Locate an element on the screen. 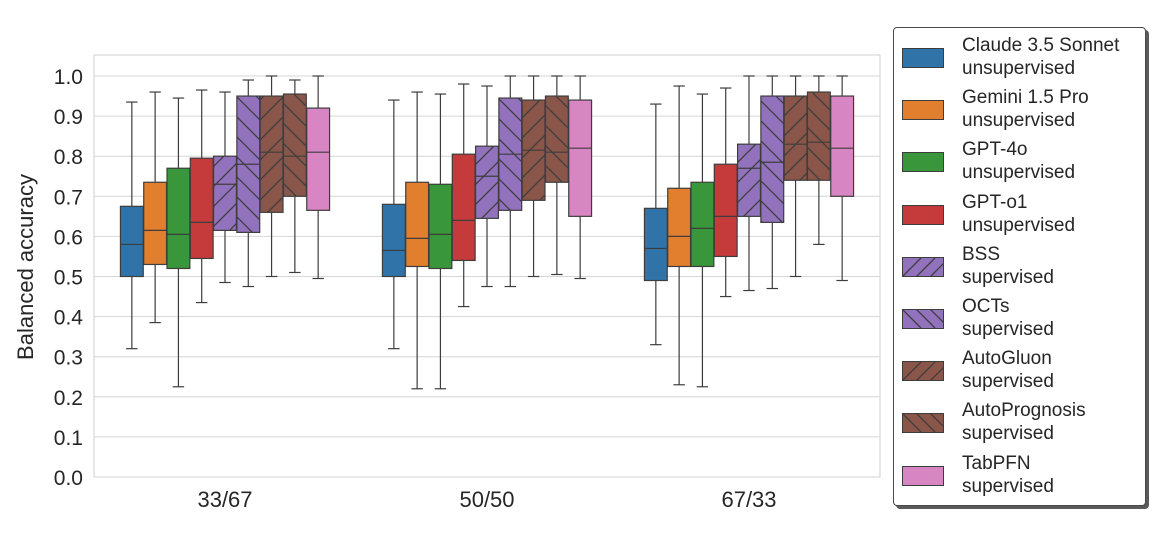  legend-label: GPT-o1 is located at coordinates (995, 202).